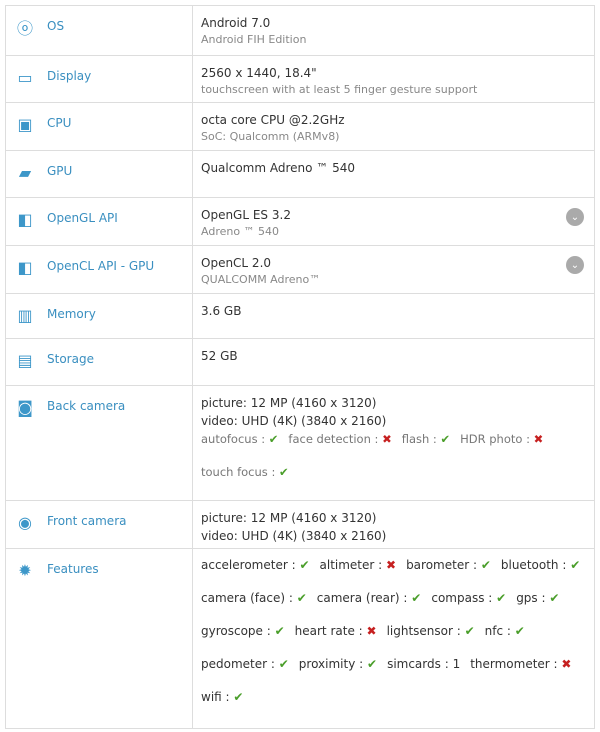  I want to click on feature-item: pedometer : ✔, so click(245, 664).